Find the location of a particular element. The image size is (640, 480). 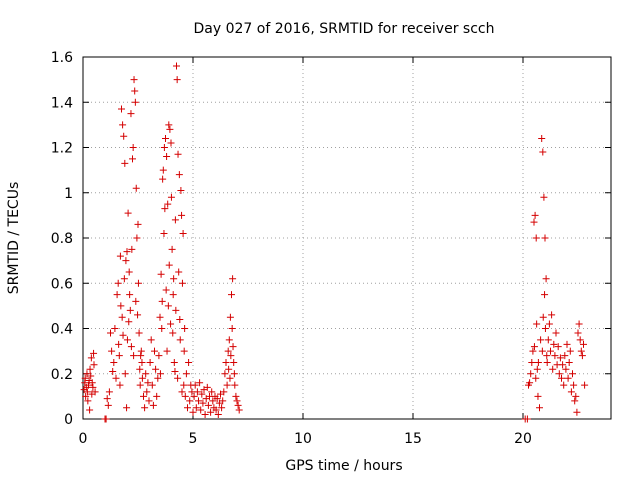

y-tick-label: 1.6 is located at coordinates (62, 58).